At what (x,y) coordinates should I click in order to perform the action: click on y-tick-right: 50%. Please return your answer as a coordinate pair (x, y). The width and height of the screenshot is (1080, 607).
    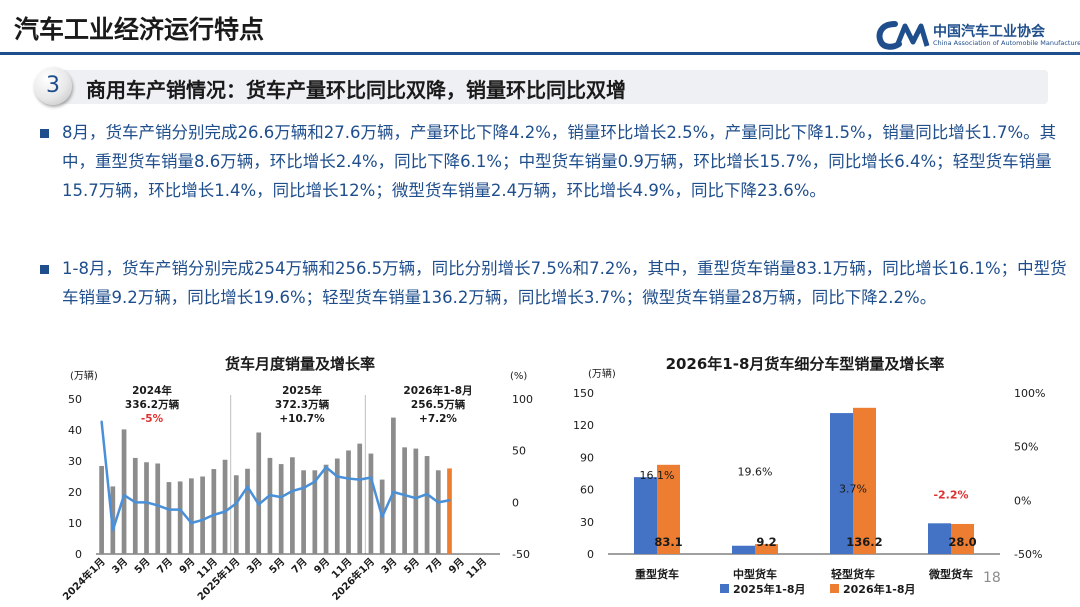
    Looking at the image, I should click on (1026, 447).